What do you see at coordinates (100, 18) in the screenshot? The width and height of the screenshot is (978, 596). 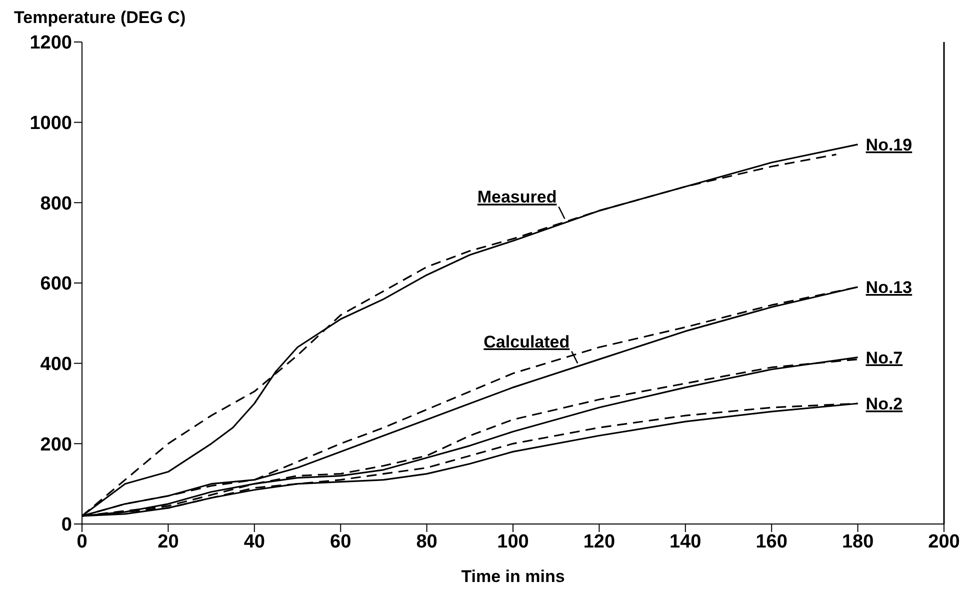 I see `y-axis-title: Temperature (DEG C)` at bounding box center [100, 18].